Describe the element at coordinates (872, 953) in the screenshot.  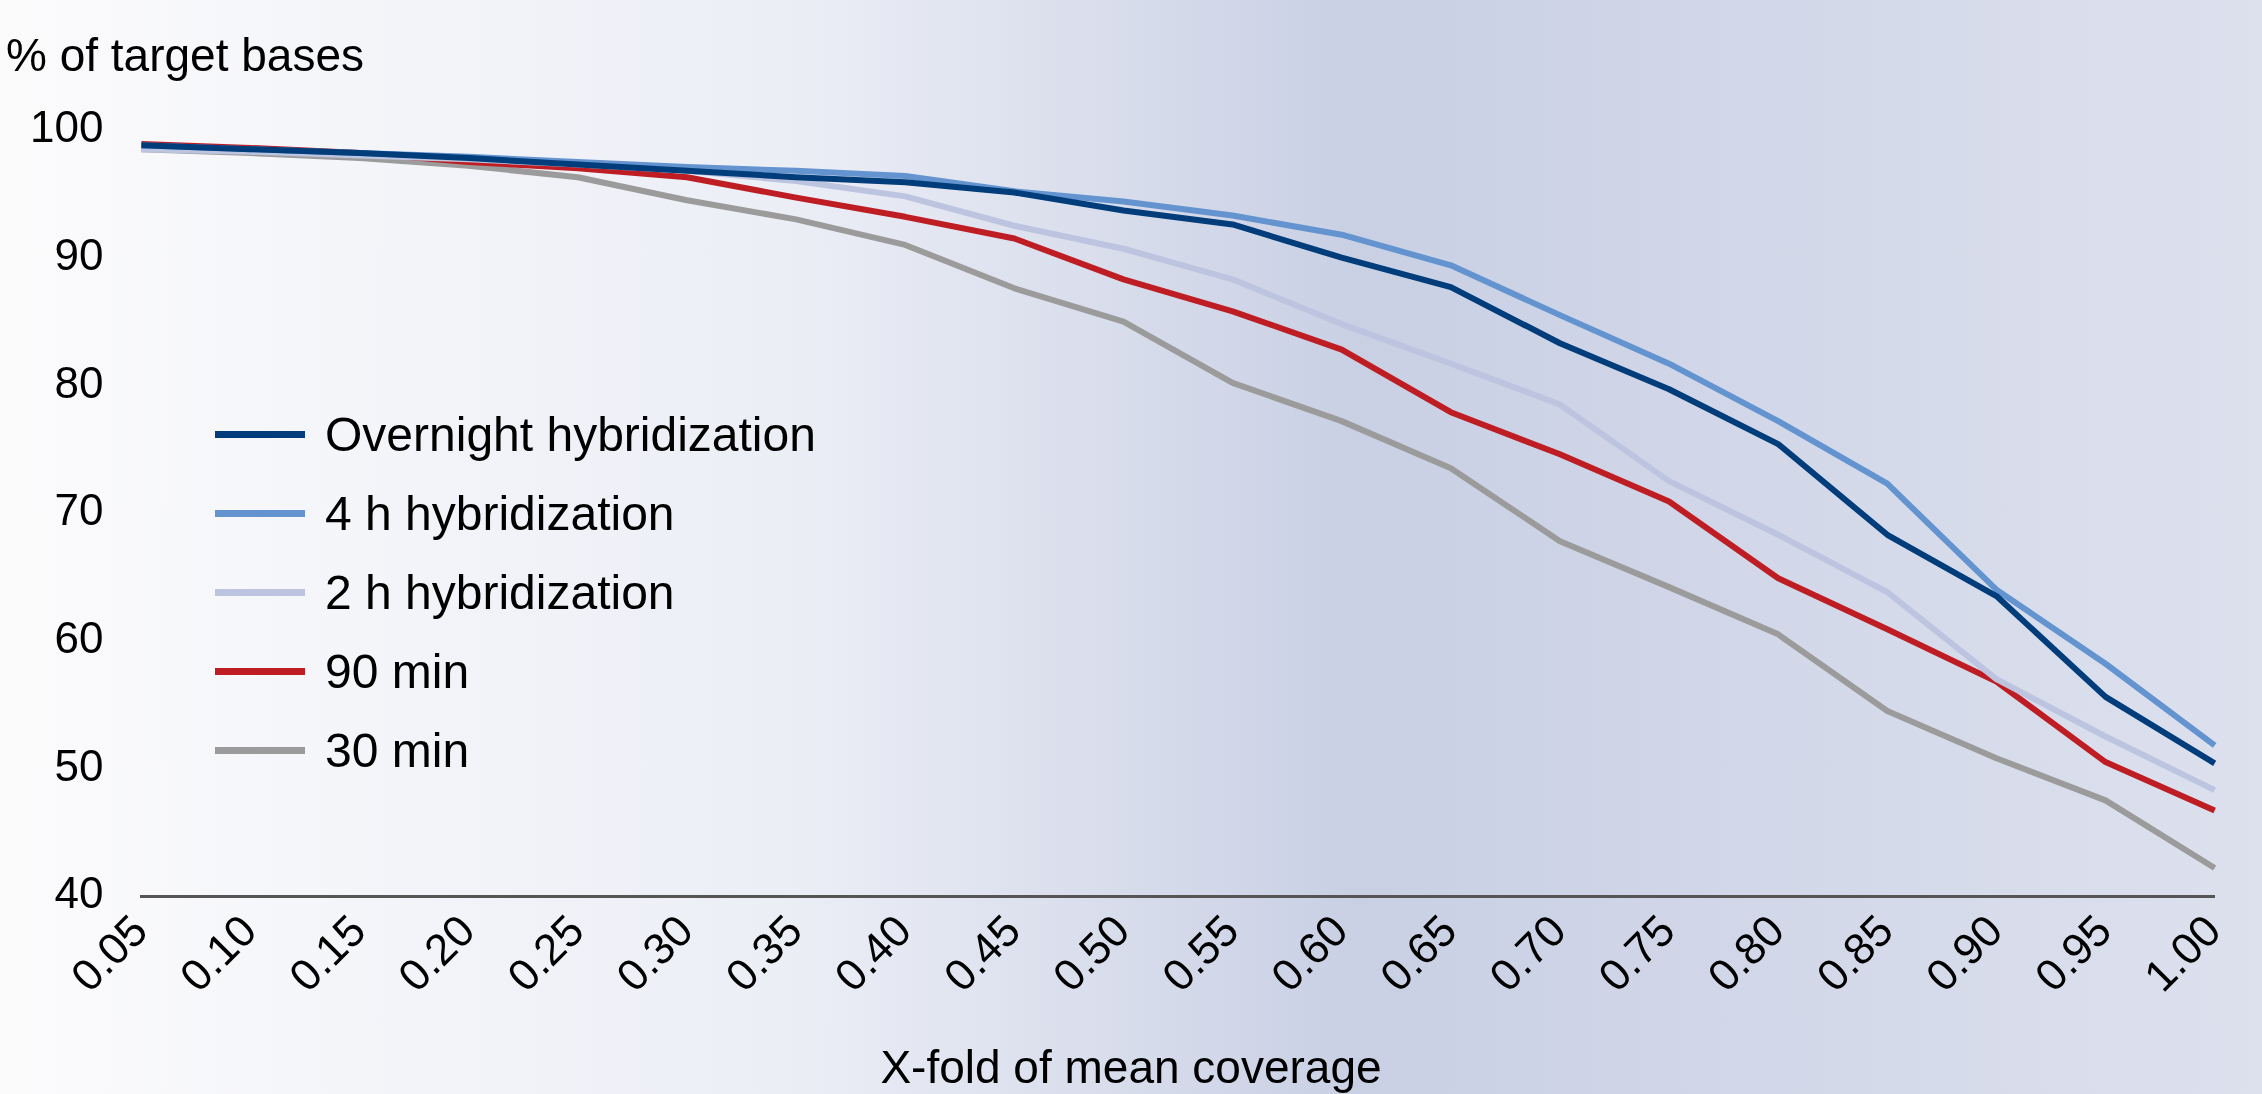
I see `x-tick-label: 0.40` at that location.